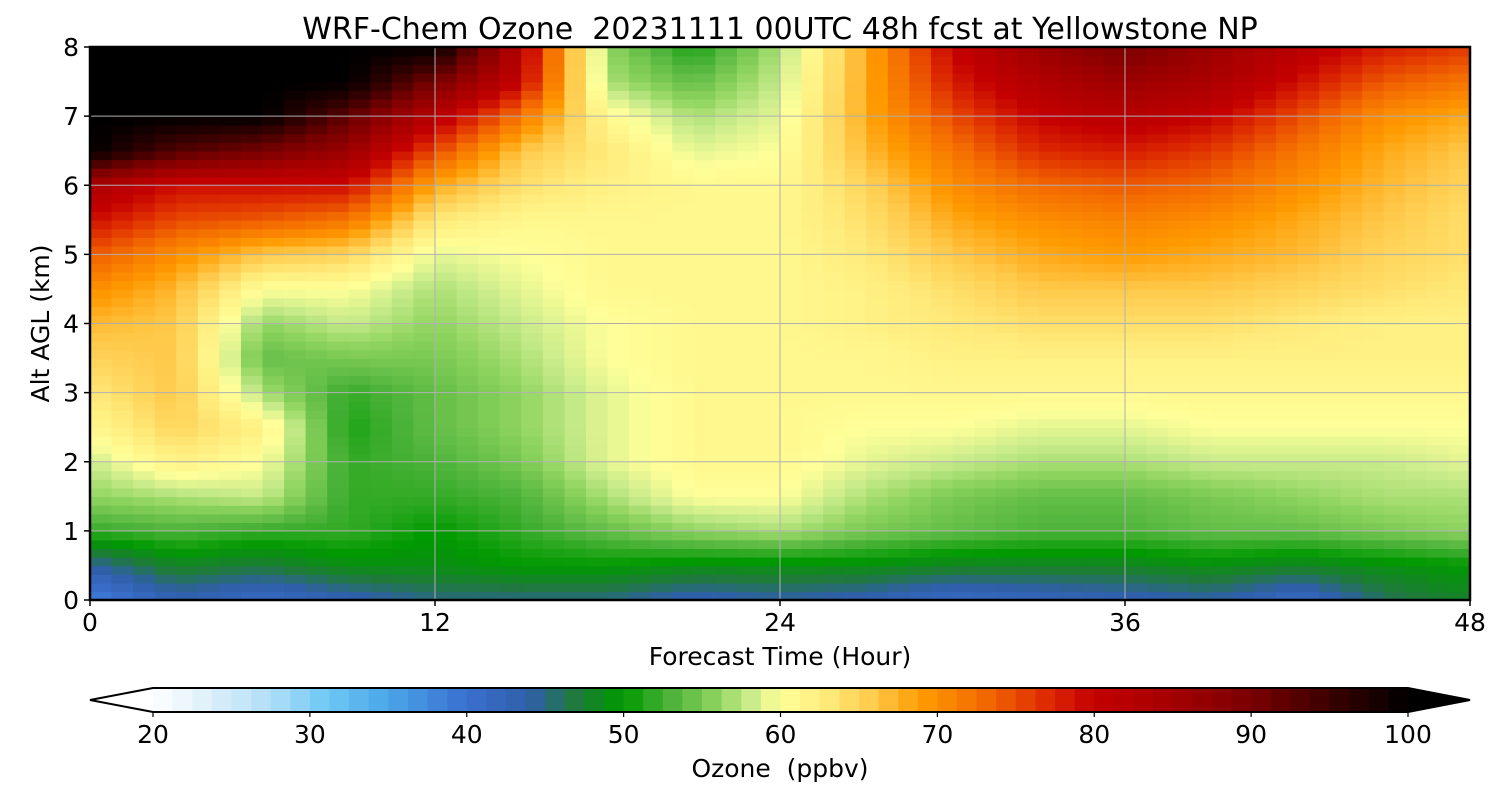  Describe the element at coordinates (90, 622) in the screenshot. I see `x-tick-label: 0` at that location.